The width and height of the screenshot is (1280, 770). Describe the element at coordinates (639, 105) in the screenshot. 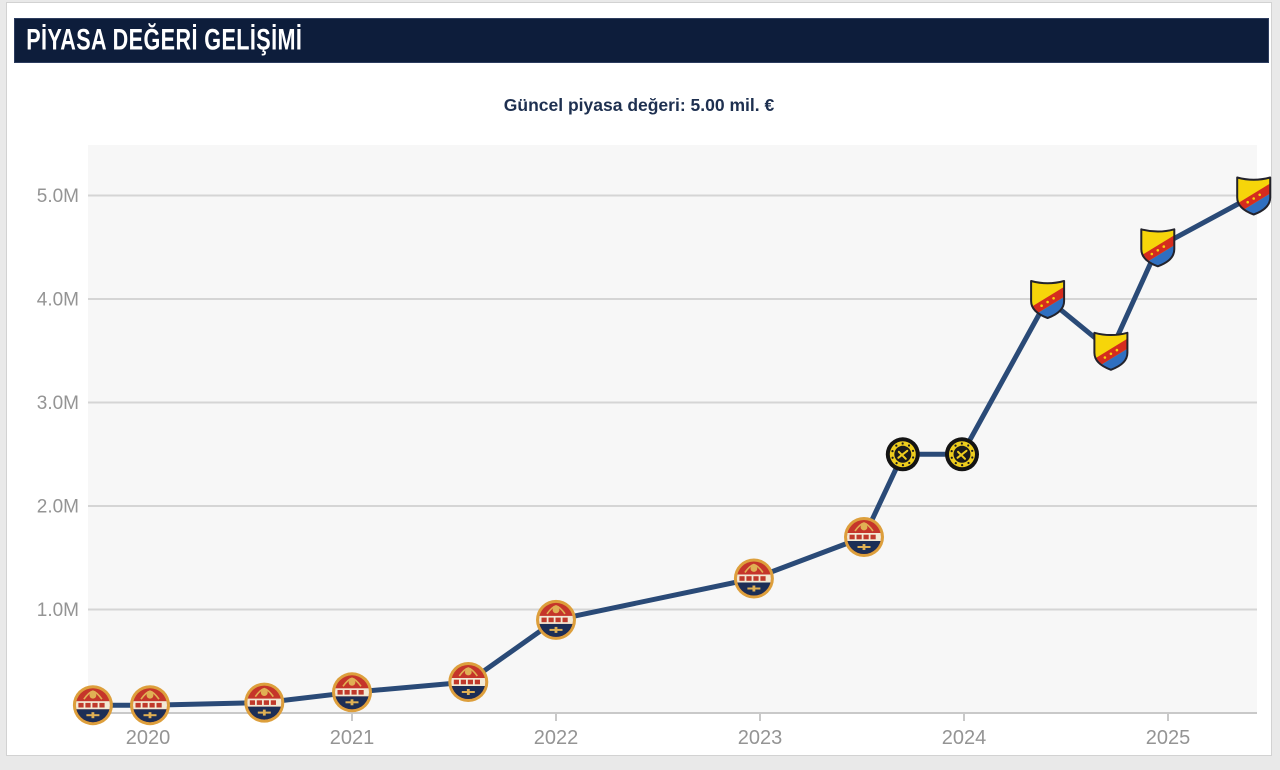

I see `current-market-value-label: Güncel piyasa değeri: 5.00 mil. €` at that location.